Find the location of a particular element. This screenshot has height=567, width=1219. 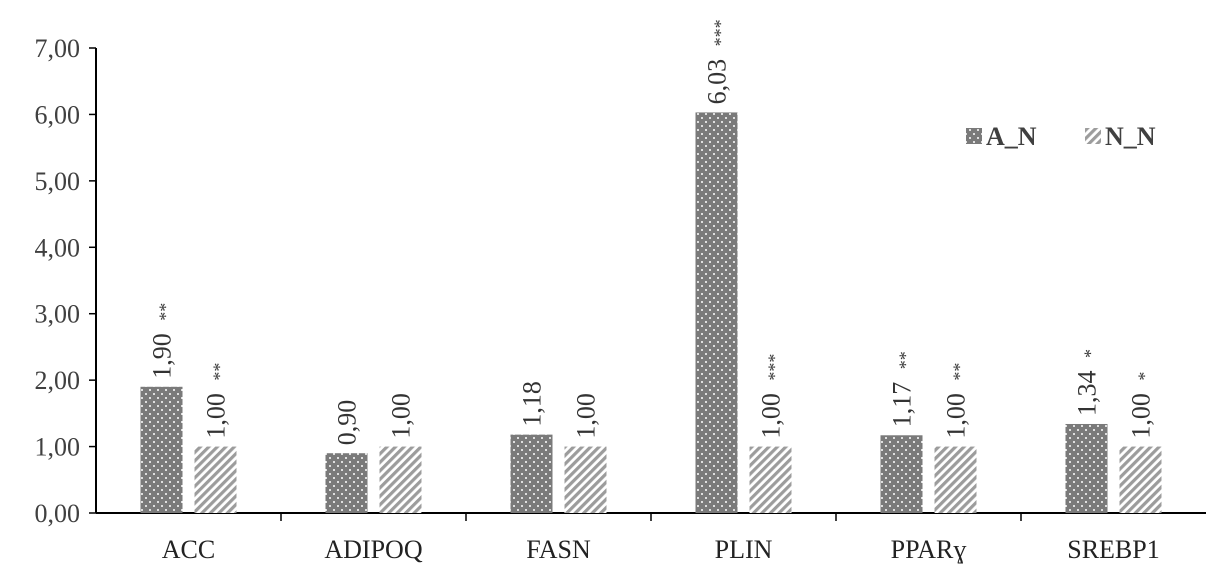

y-tick-label: 7,00 is located at coordinates (58, 48).